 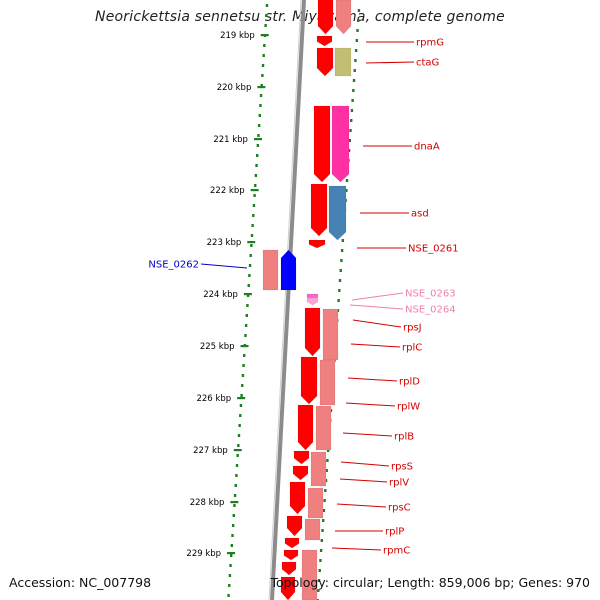 What do you see at coordinates (408, 407) in the screenshot?
I see `gene-label: rplW` at bounding box center [408, 407].